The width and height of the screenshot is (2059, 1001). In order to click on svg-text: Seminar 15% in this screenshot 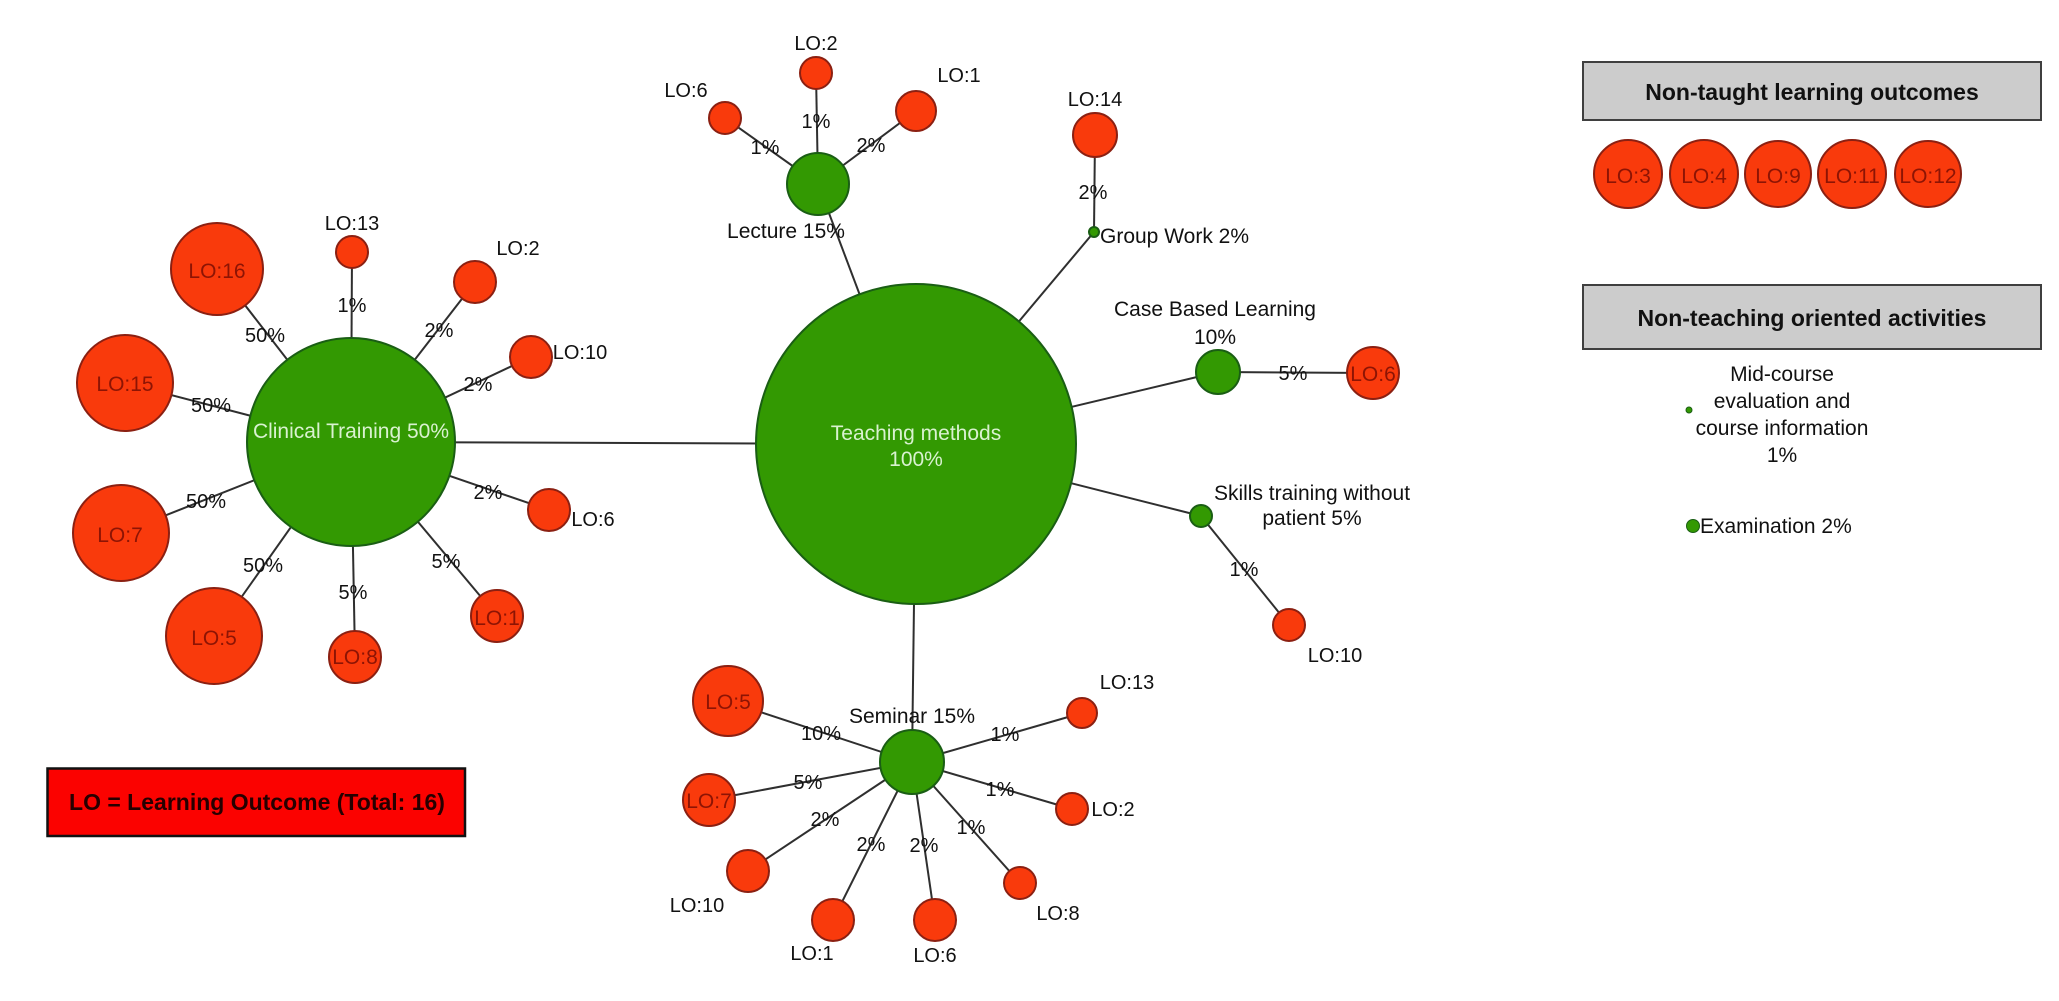, I will do `click(912, 716)`.